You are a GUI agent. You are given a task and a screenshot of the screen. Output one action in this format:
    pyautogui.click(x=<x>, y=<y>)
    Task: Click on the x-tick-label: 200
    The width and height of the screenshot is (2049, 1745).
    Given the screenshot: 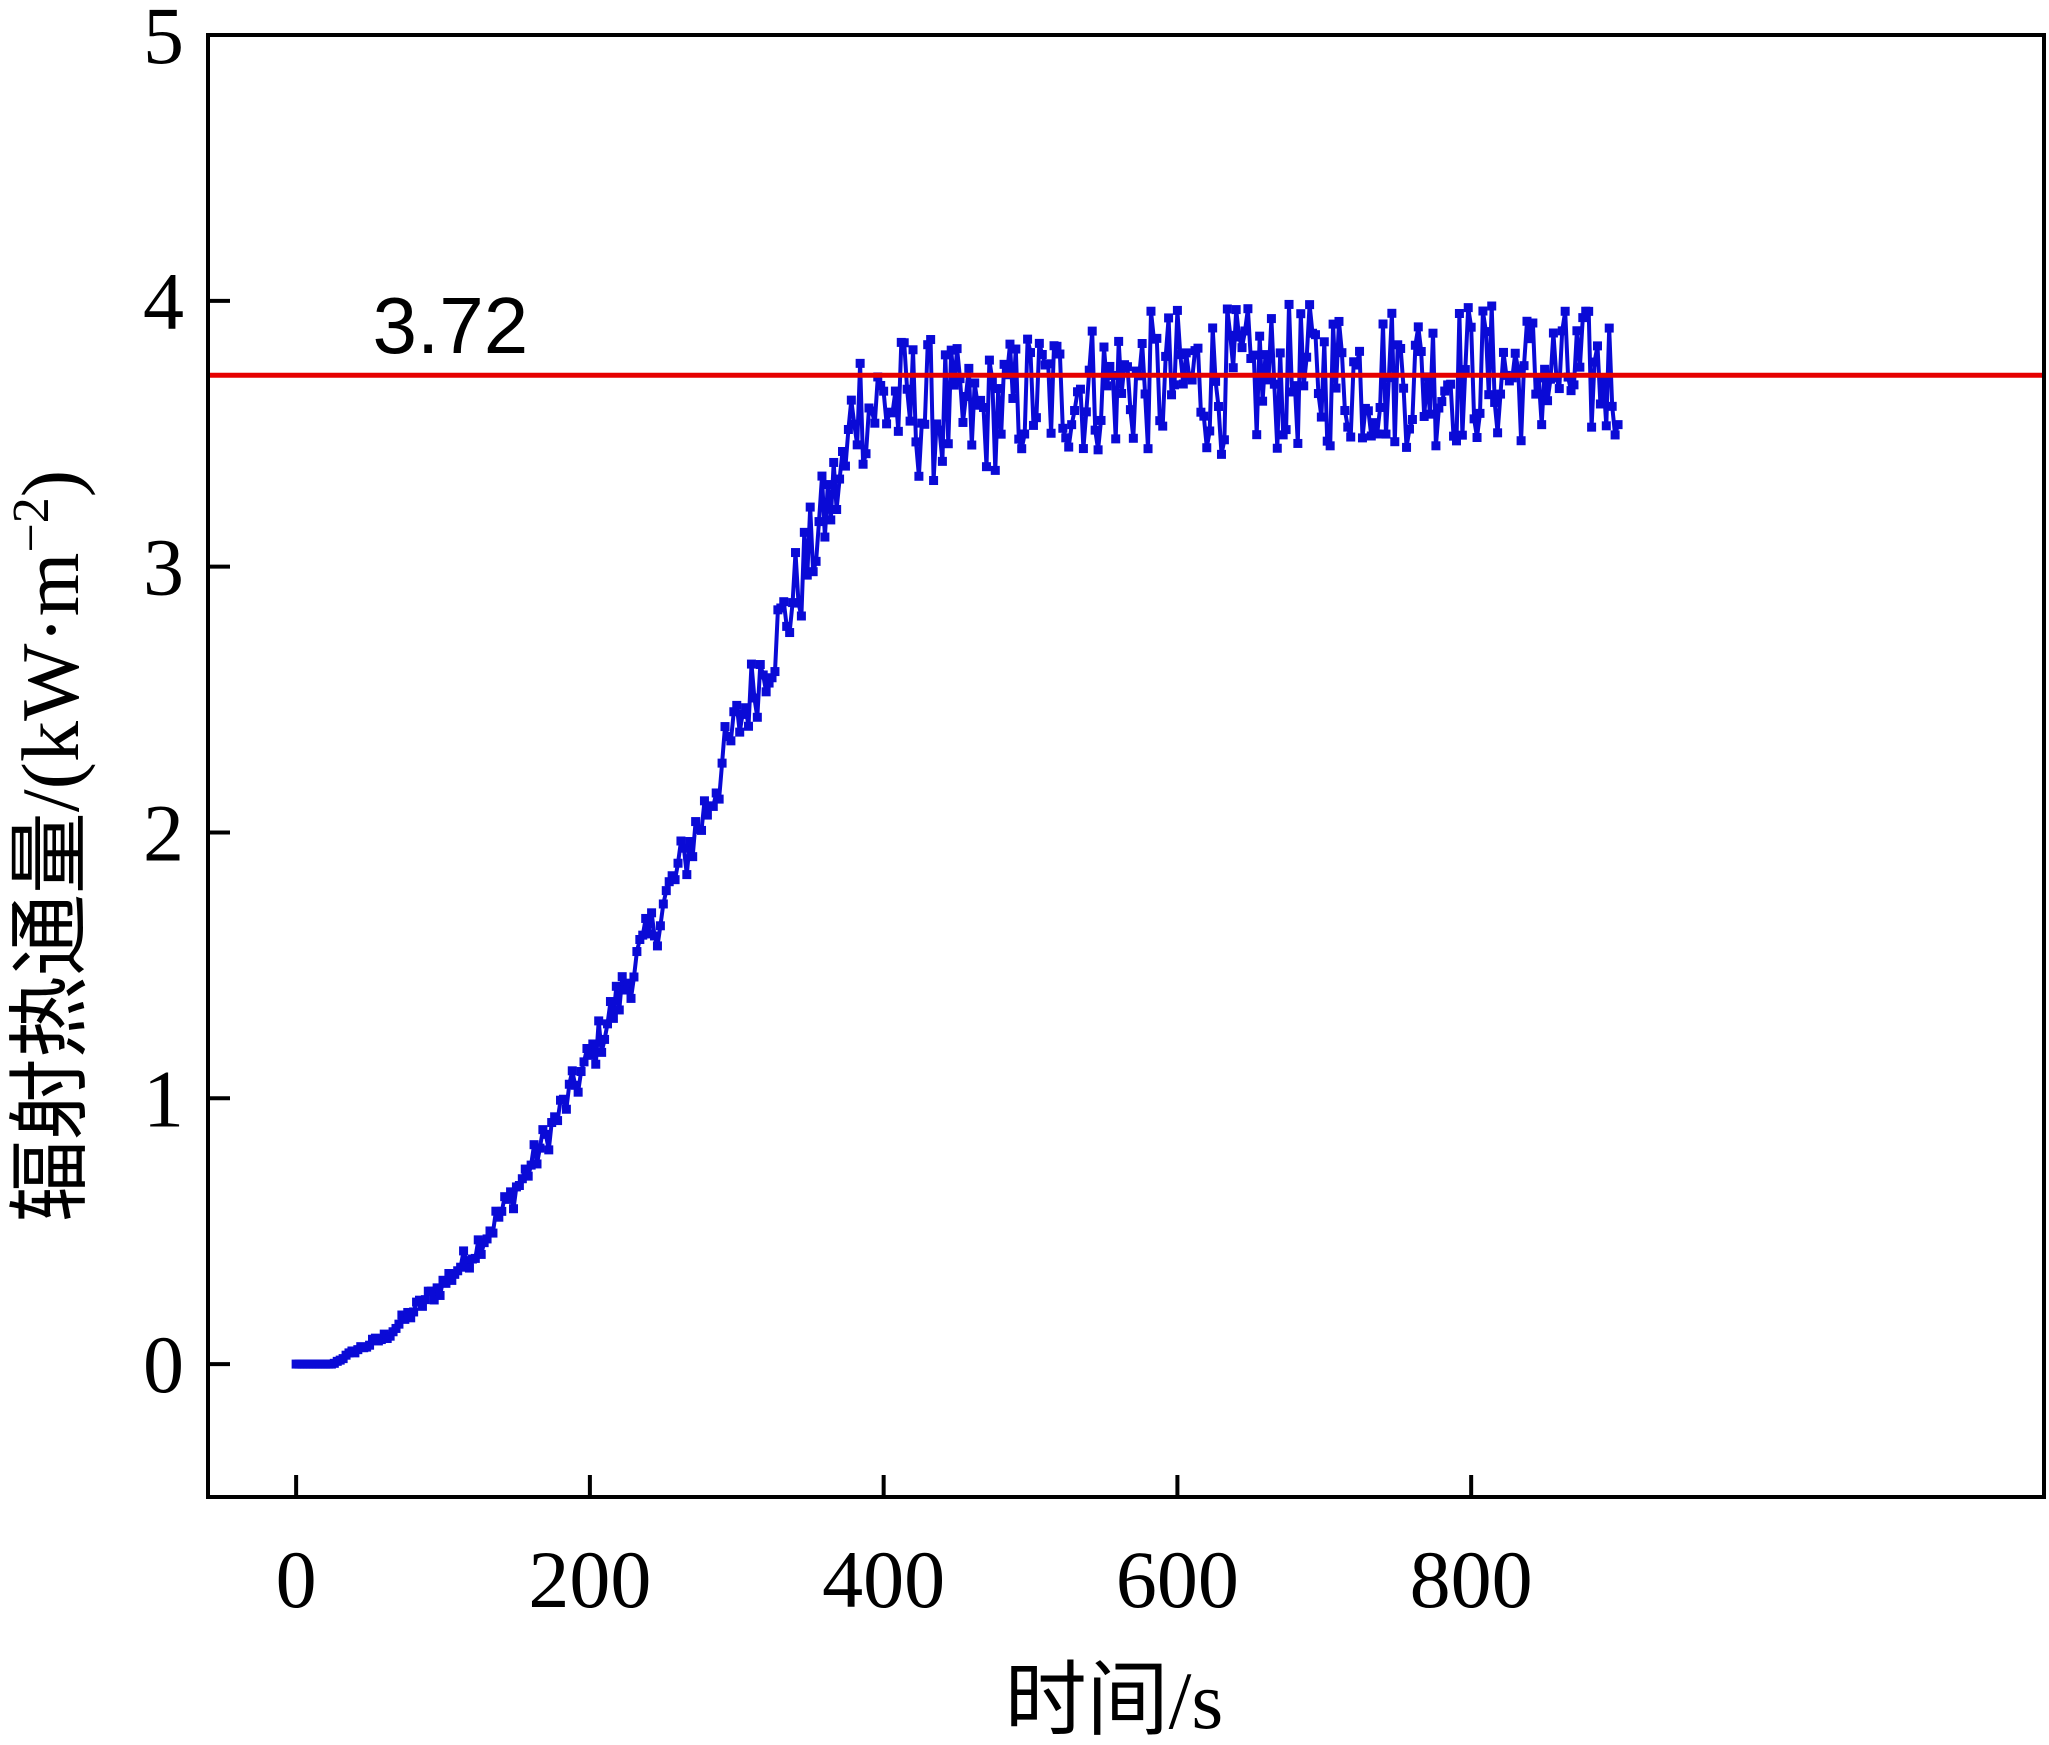 What is the action you would take?
    pyautogui.click(x=589, y=1579)
    